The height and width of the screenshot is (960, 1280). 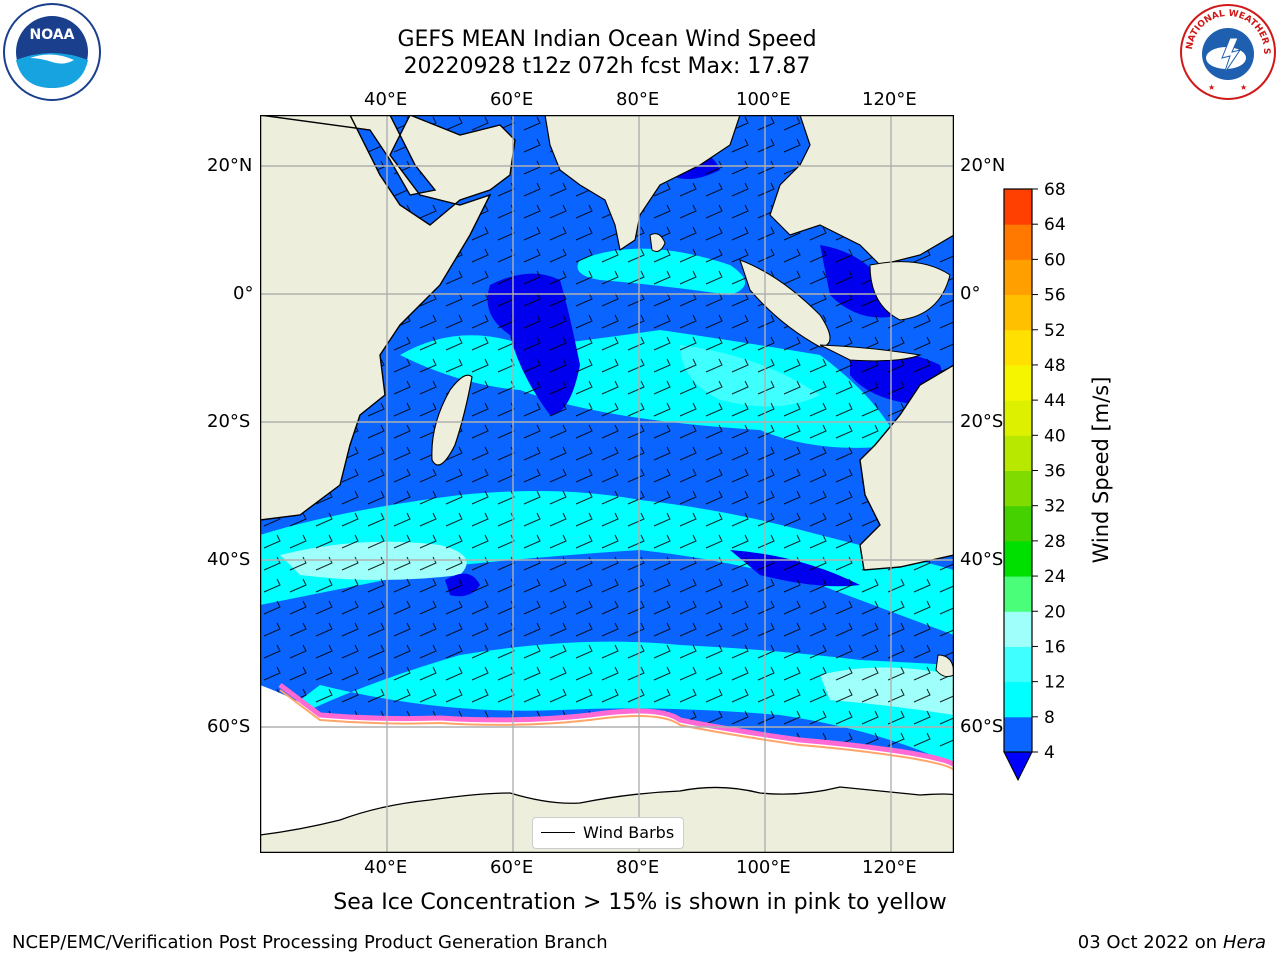 What do you see at coordinates (1049, 718) in the screenshot?
I see `colorbar-tick-label: 8` at bounding box center [1049, 718].